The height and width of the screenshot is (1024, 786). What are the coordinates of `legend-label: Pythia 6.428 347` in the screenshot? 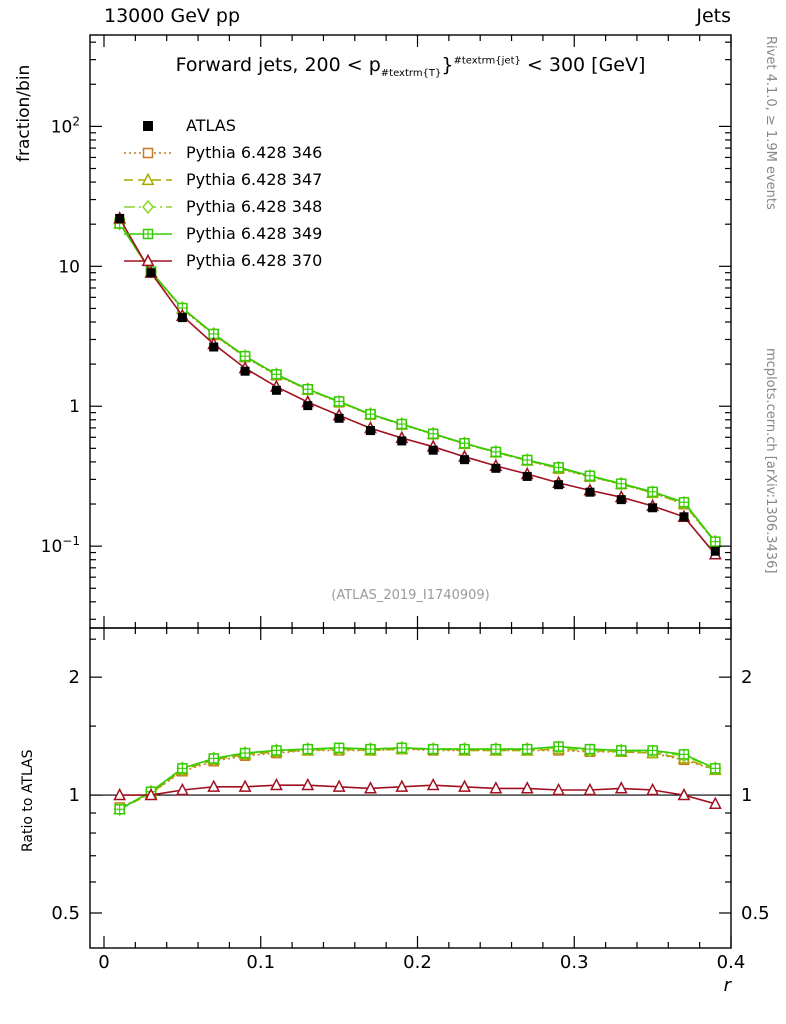 It's located at (254, 179).